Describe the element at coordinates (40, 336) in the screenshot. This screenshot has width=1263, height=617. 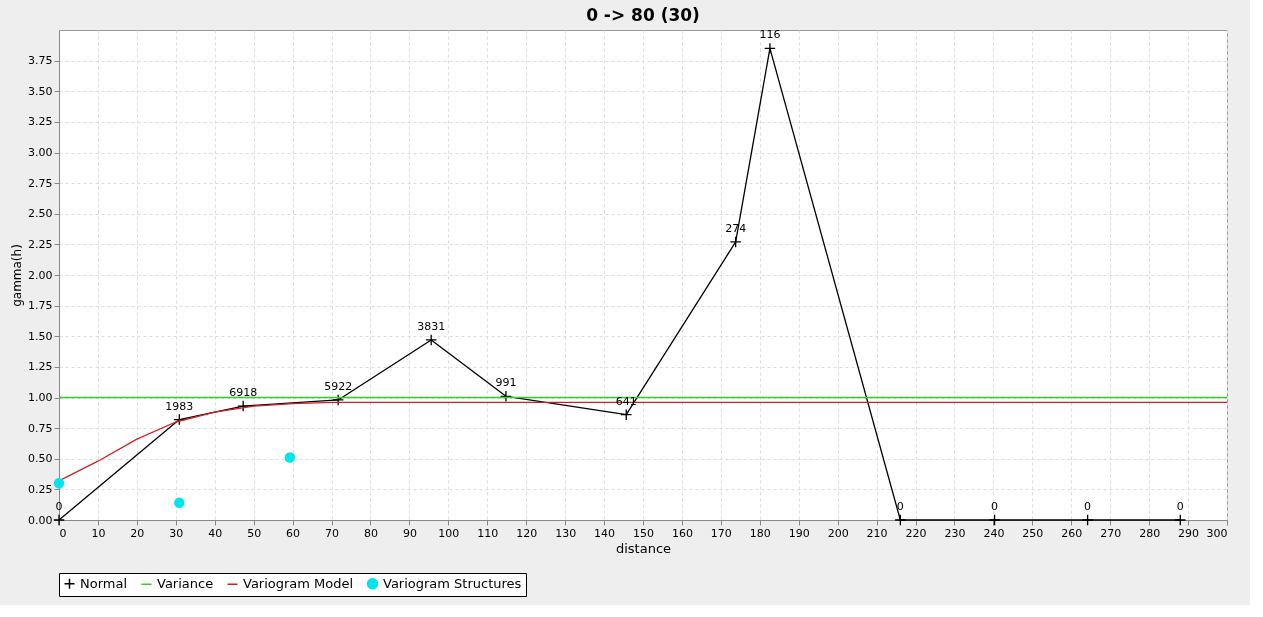
I see `y-tick-label: 1.50` at that location.